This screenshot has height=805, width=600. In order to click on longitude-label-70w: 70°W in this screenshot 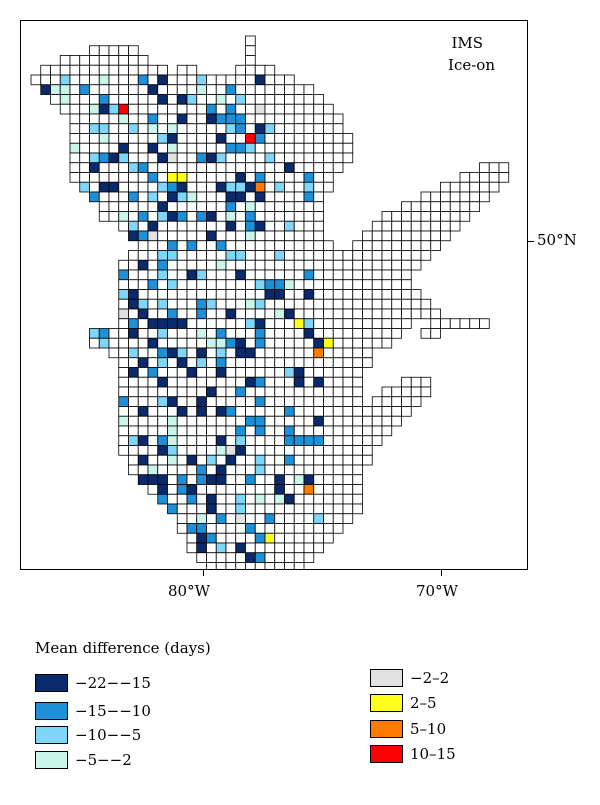, I will do `click(437, 591)`.